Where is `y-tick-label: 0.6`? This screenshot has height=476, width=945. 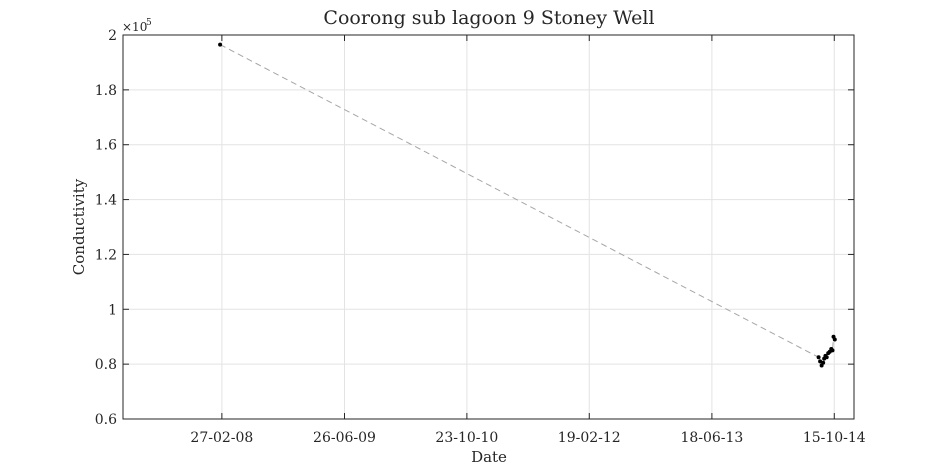 y-tick-label: 0.6 is located at coordinates (106, 420).